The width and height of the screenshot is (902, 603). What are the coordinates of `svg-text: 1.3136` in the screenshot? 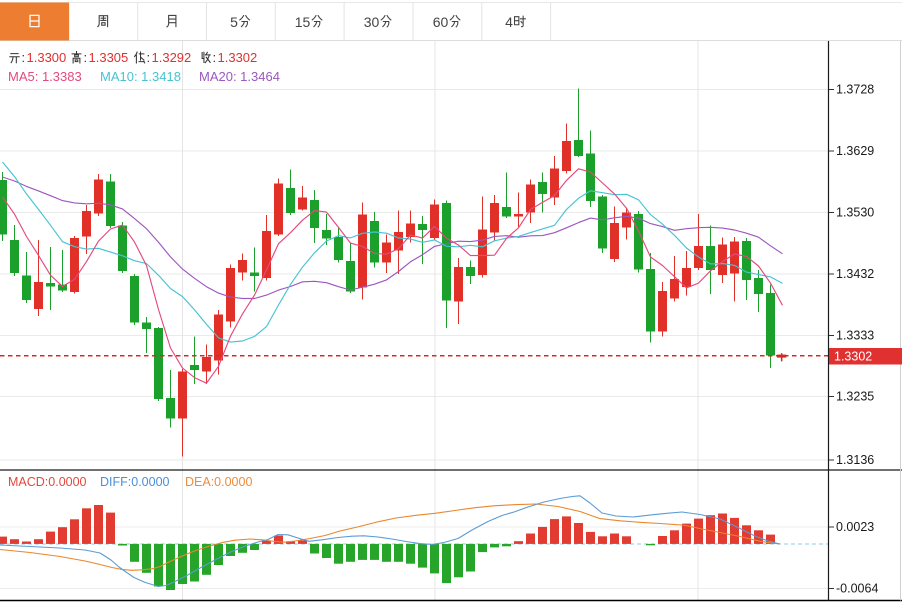 It's located at (855, 460).